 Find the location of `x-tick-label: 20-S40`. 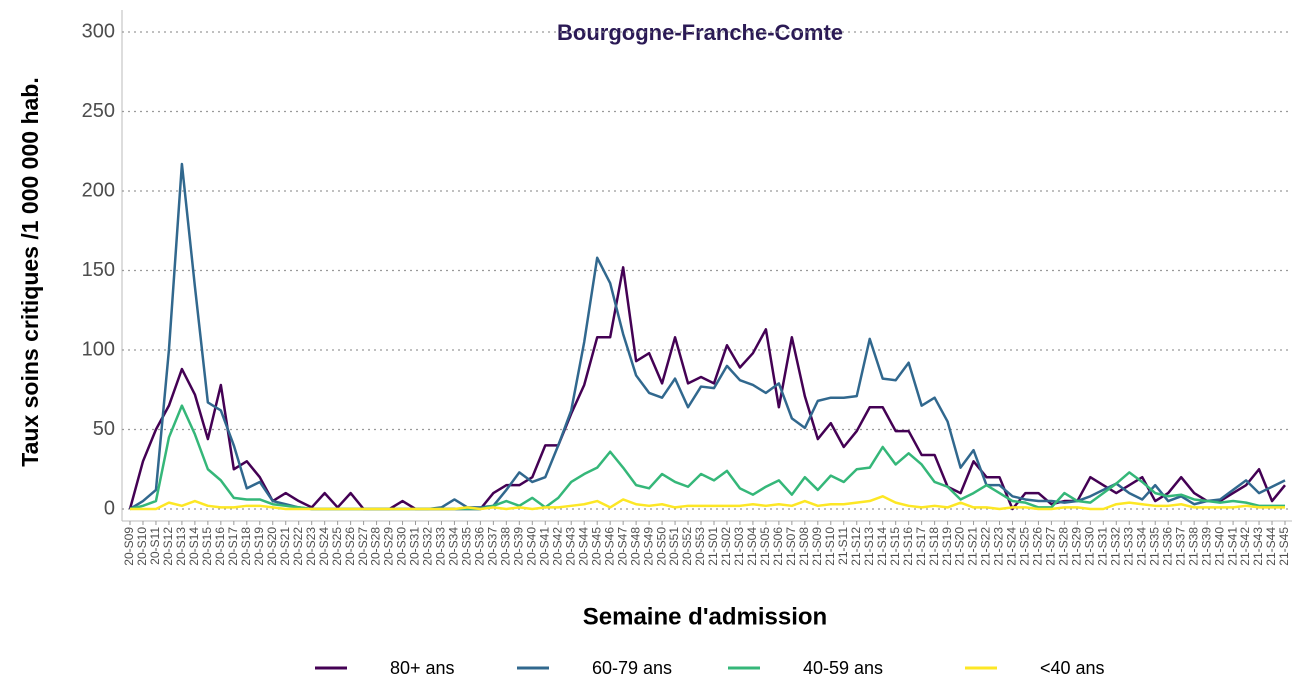

x-tick-label: 20-S40 is located at coordinates (531, 546).